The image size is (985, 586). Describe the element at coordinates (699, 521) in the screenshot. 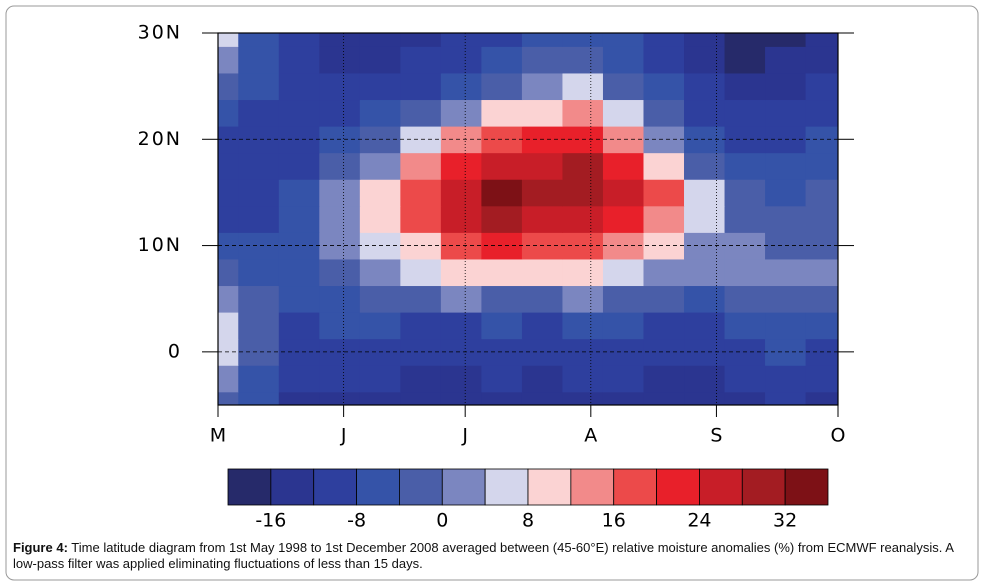

I see `colorbar-label: 24` at that location.